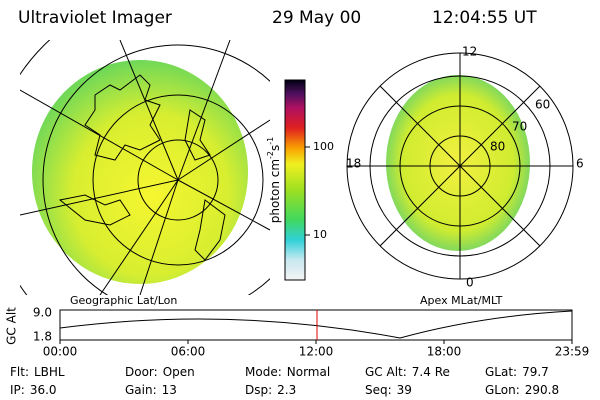 The height and width of the screenshot is (400, 600). Describe the element at coordinates (469, 52) in the screenshot. I see `mlt-label: 12` at that location.